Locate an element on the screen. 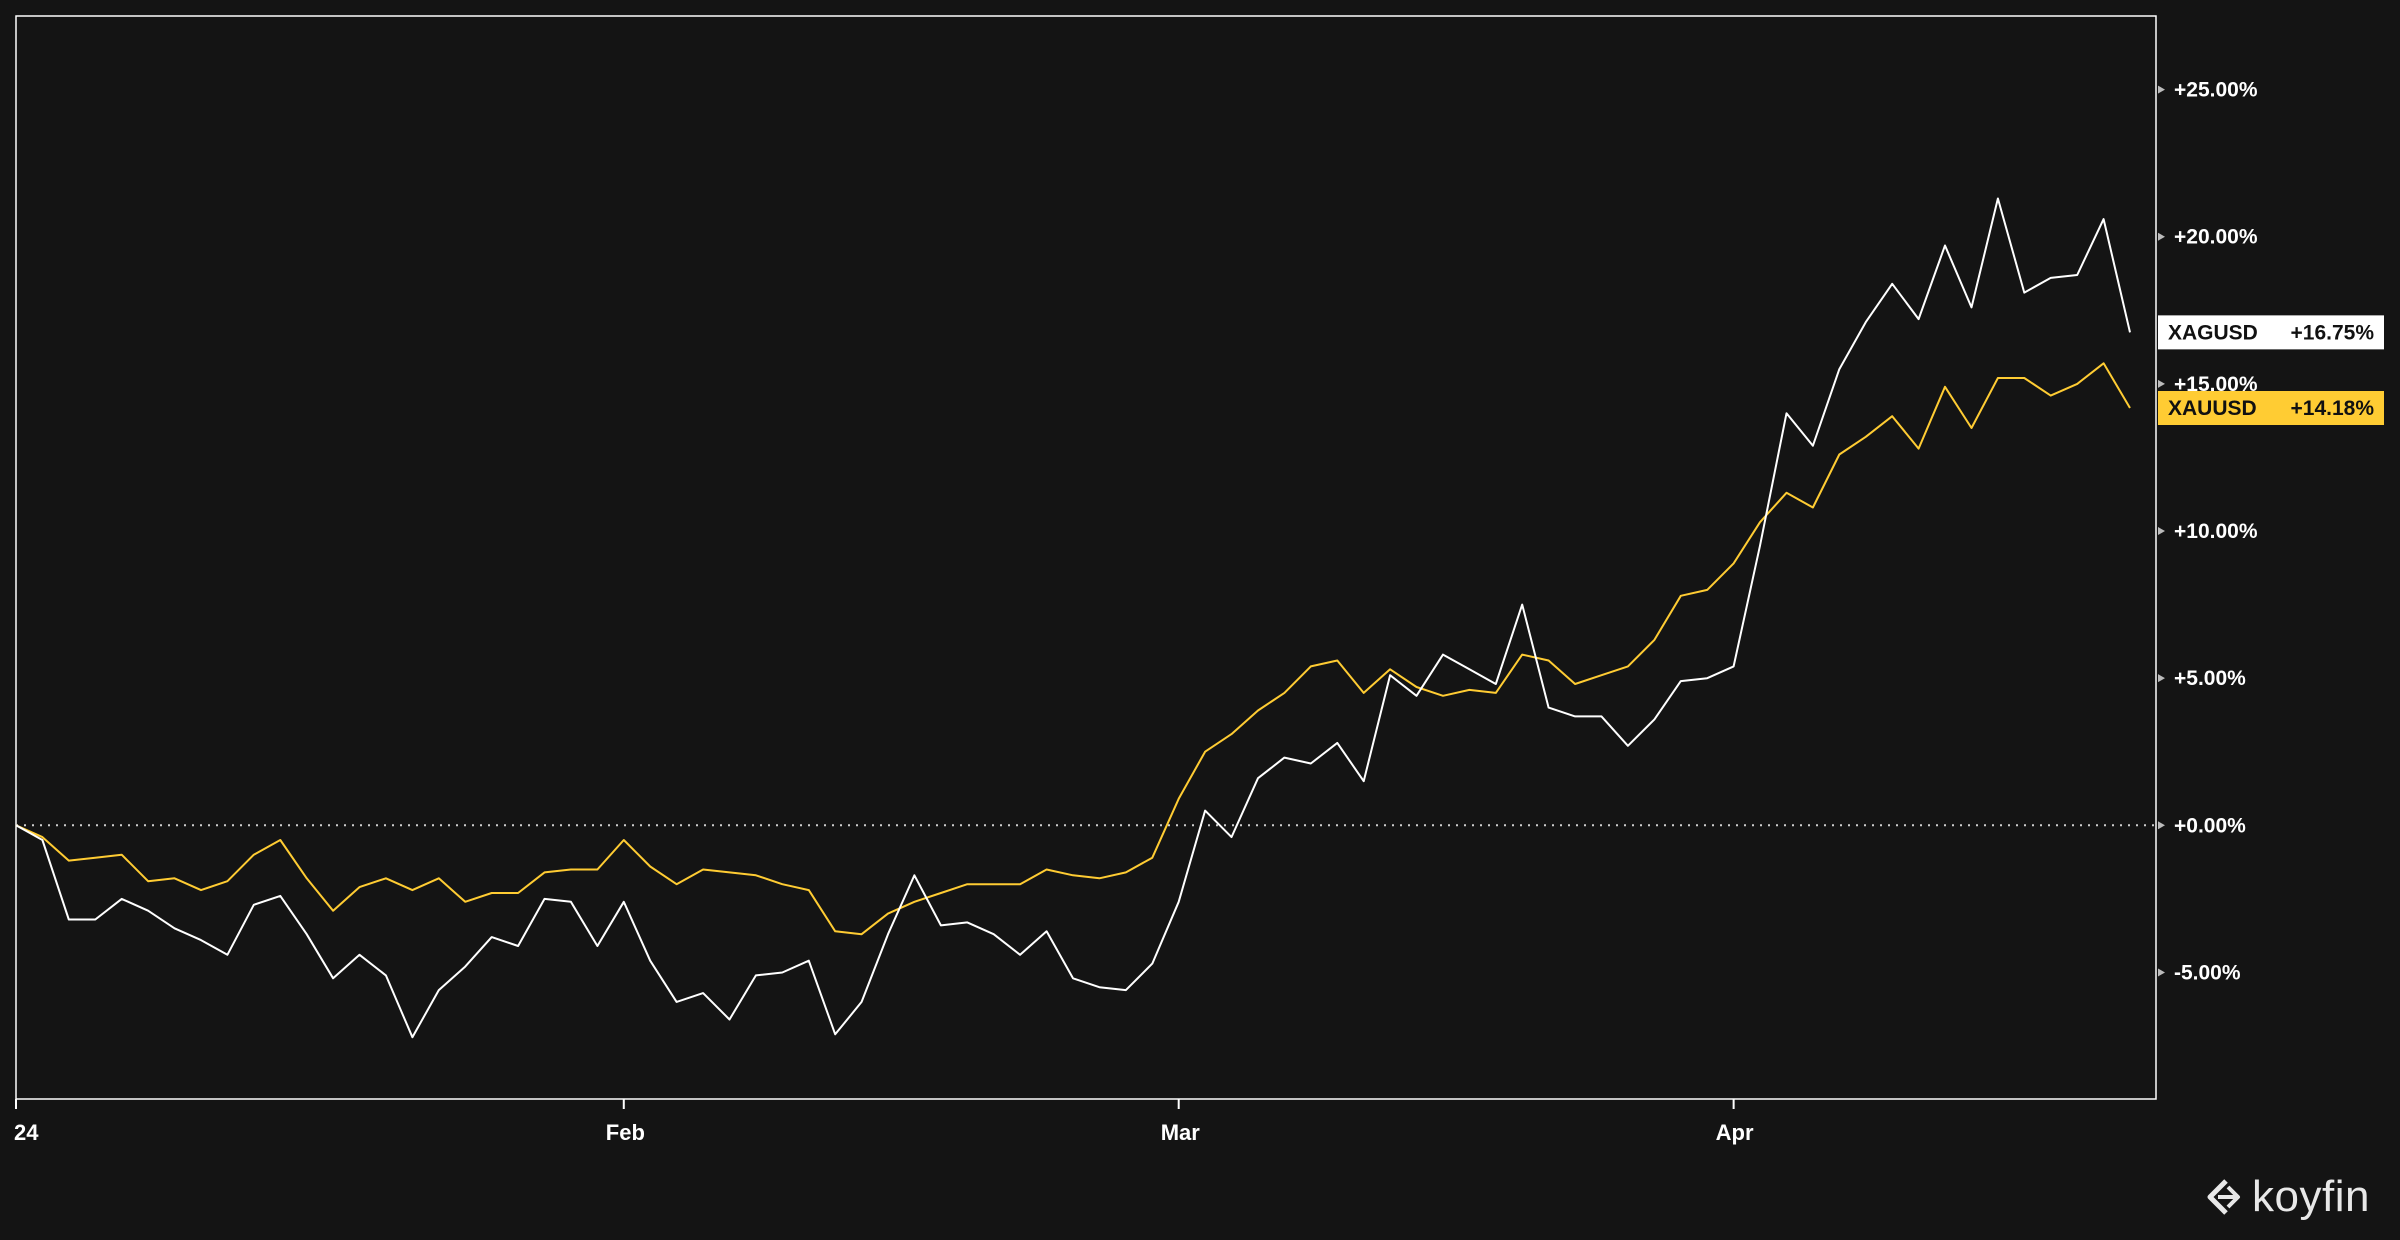 Image resolution: width=2400 pixels, height=1240 pixels. koyfin-logo: koyfin is located at coordinates (2287, 1197).